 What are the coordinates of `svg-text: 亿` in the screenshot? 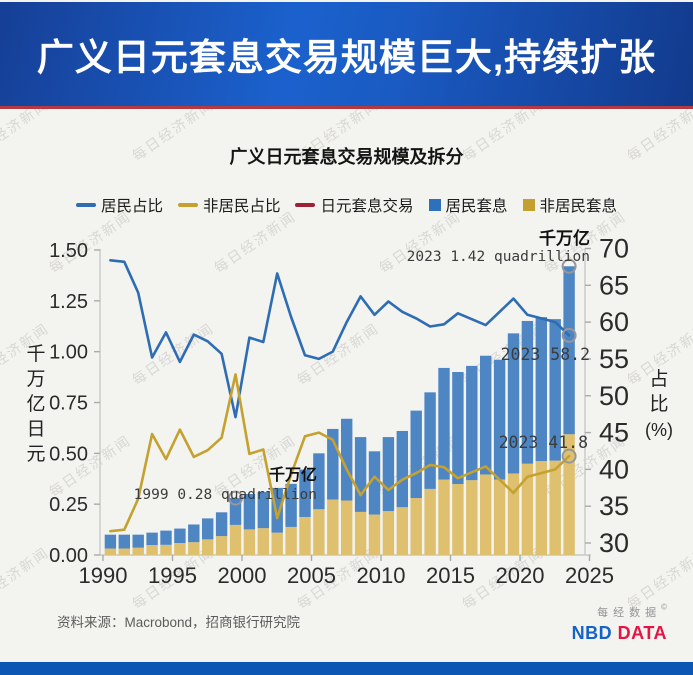 It's located at (35, 404).